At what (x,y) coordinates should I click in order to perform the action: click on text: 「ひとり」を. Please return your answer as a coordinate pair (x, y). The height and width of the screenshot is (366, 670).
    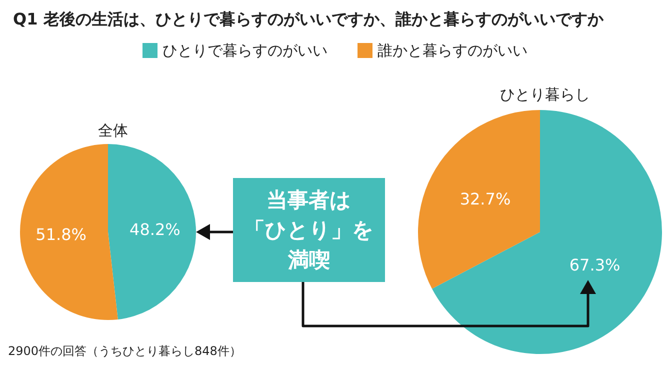
    Looking at the image, I should click on (309, 230).